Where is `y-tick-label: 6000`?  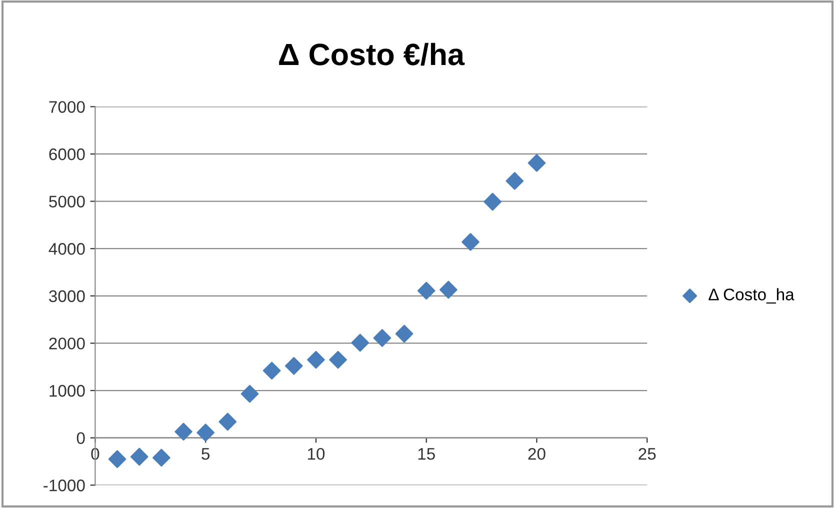
y-tick-label: 6000 is located at coordinates (67, 154).